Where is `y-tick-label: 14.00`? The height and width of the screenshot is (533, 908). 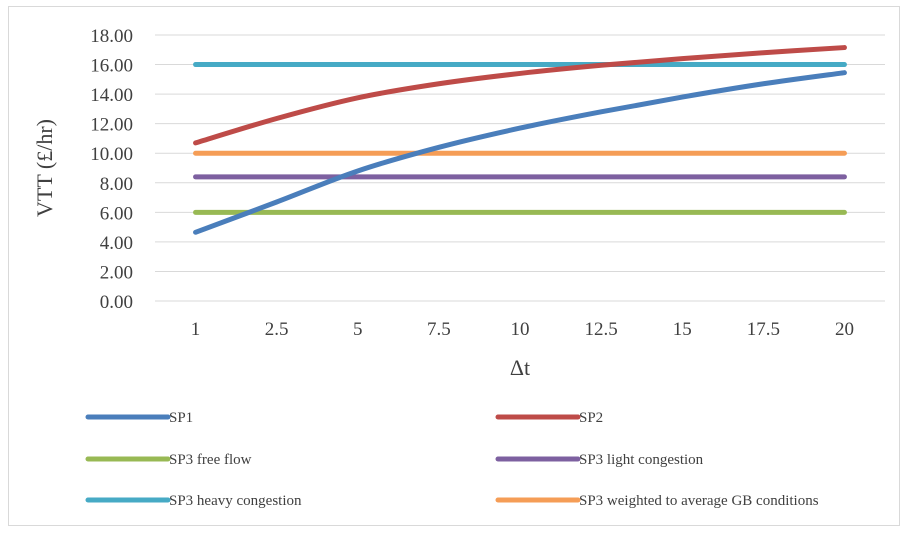 y-tick-label: 14.00 is located at coordinates (111, 95).